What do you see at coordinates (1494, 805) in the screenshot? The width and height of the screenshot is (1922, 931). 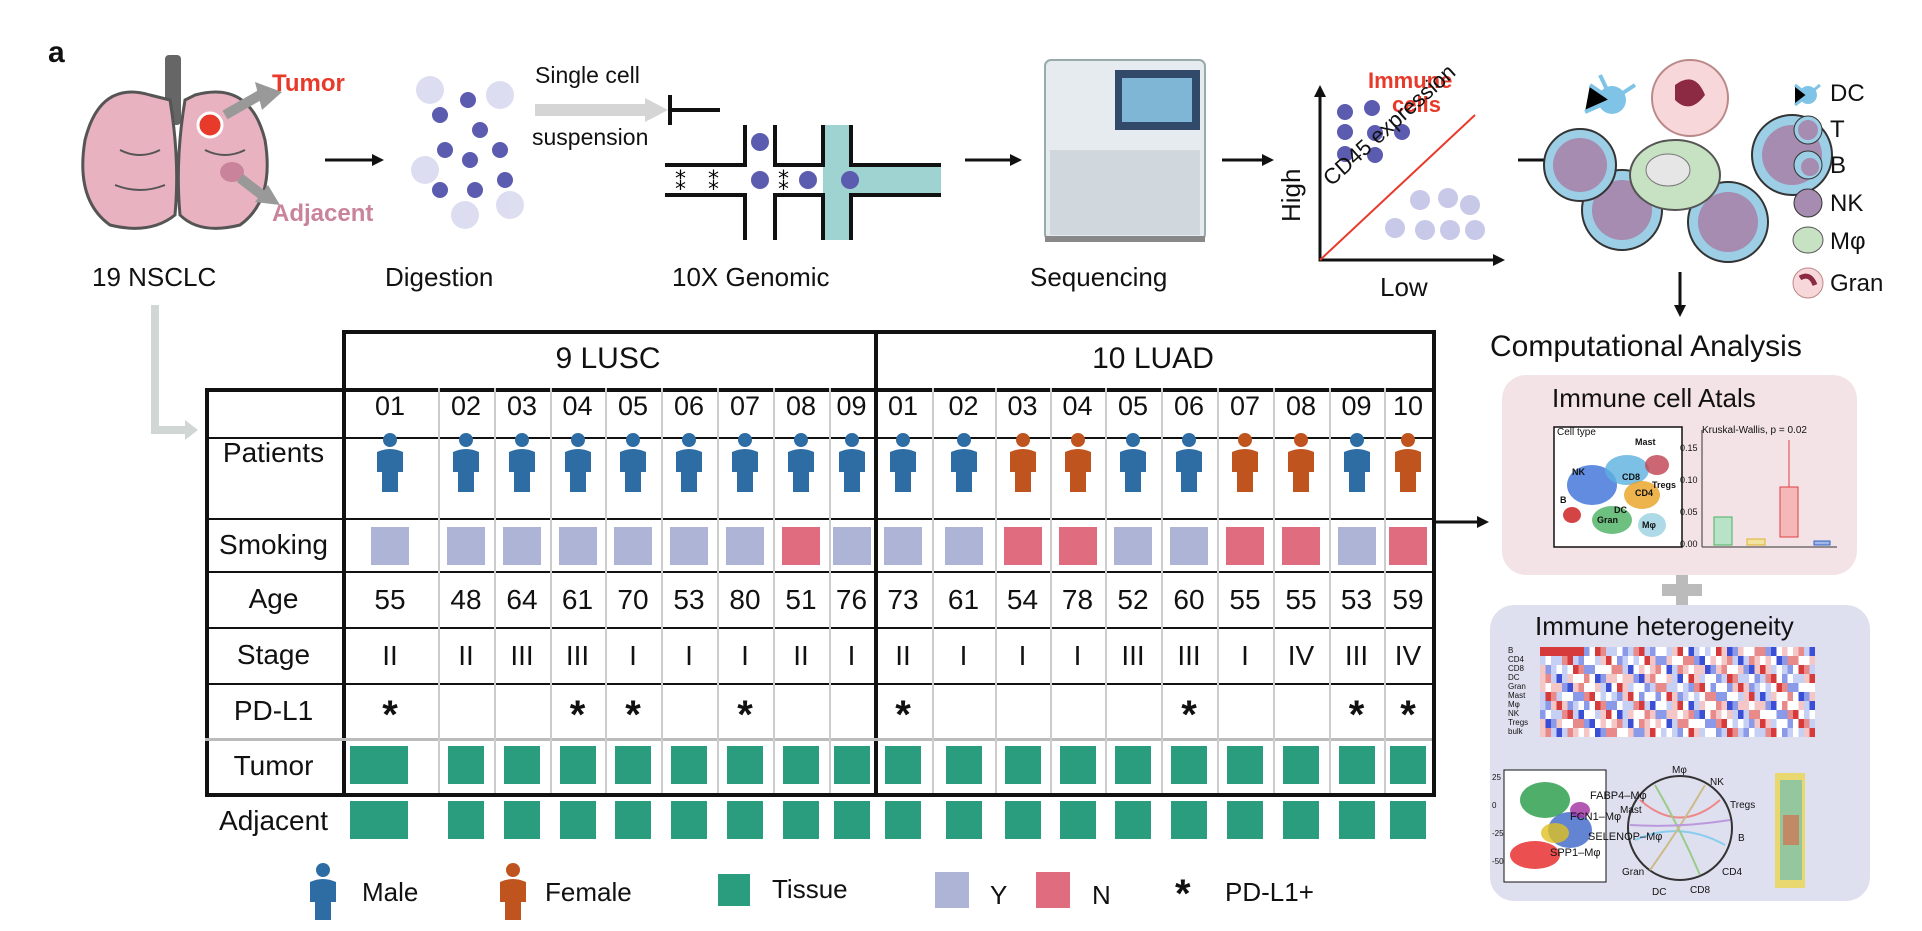 I see `tsne-tick: 0` at bounding box center [1494, 805].